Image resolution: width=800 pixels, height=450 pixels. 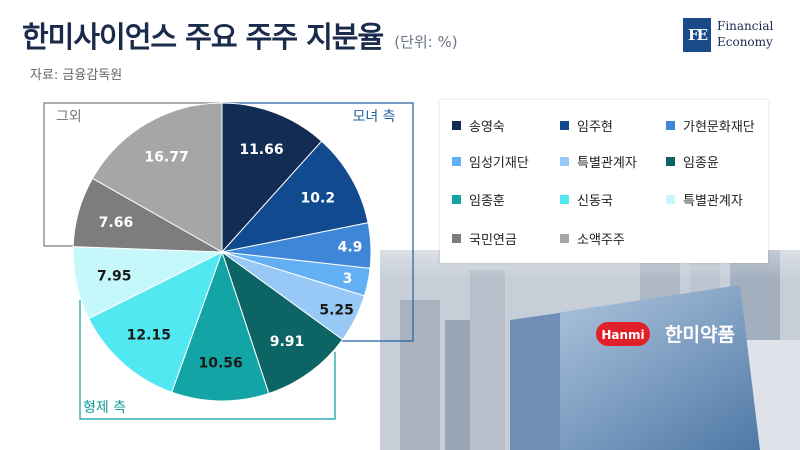 What do you see at coordinates (350, 247) in the screenshot?
I see `data-label-2: 4.9` at bounding box center [350, 247].